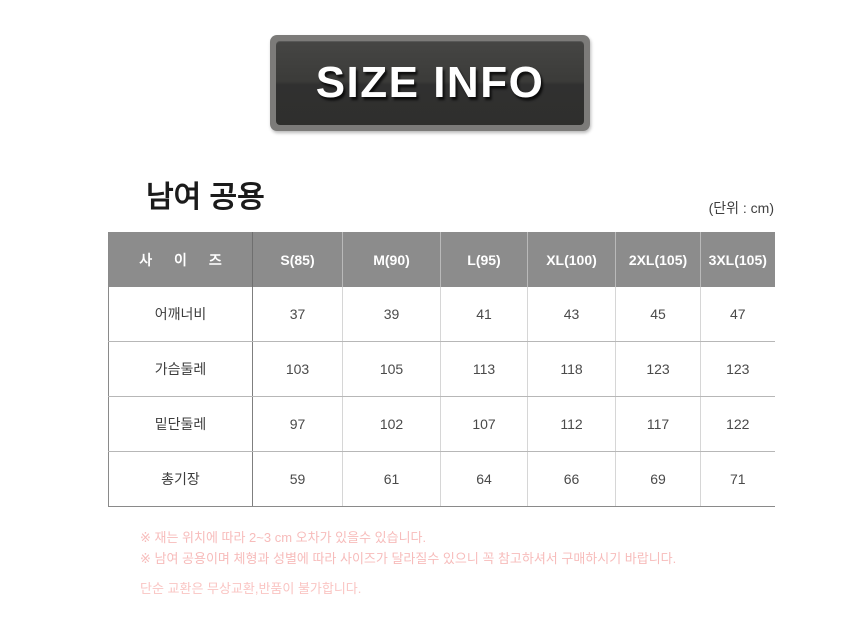 The width and height of the screenshot is (860, 632). Describe the element at coordinates (484, 424) in the screenshot. I see `cell-hem-l: 107` at that location.